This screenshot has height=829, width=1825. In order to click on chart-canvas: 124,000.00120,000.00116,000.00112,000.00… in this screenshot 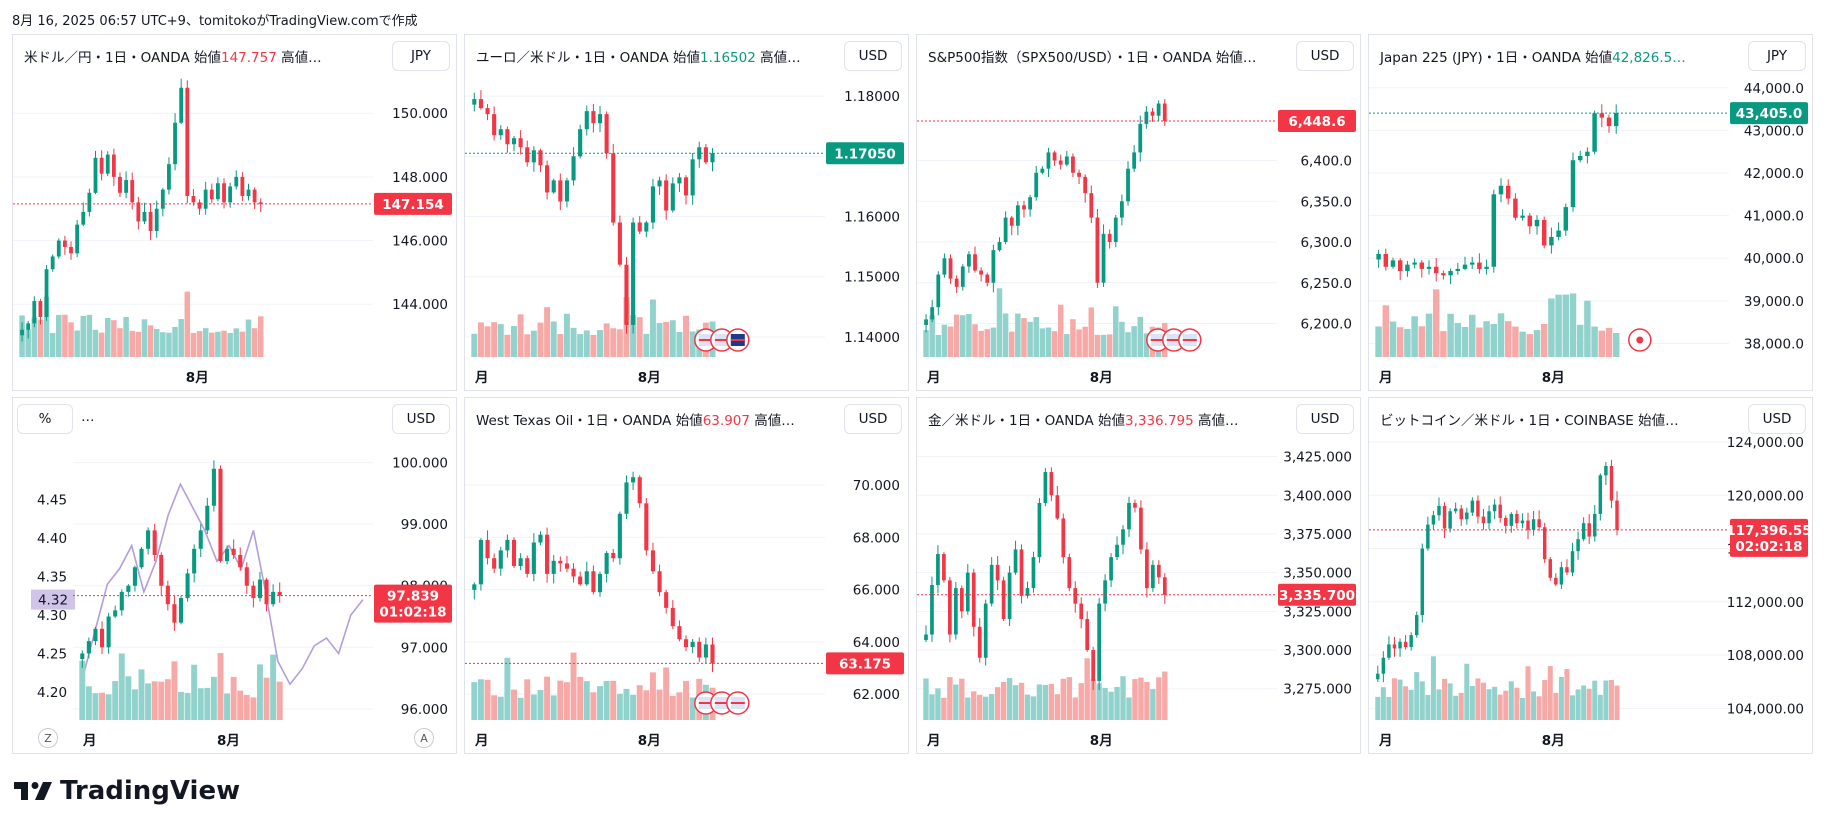, I will do `click(1591, 576)`.